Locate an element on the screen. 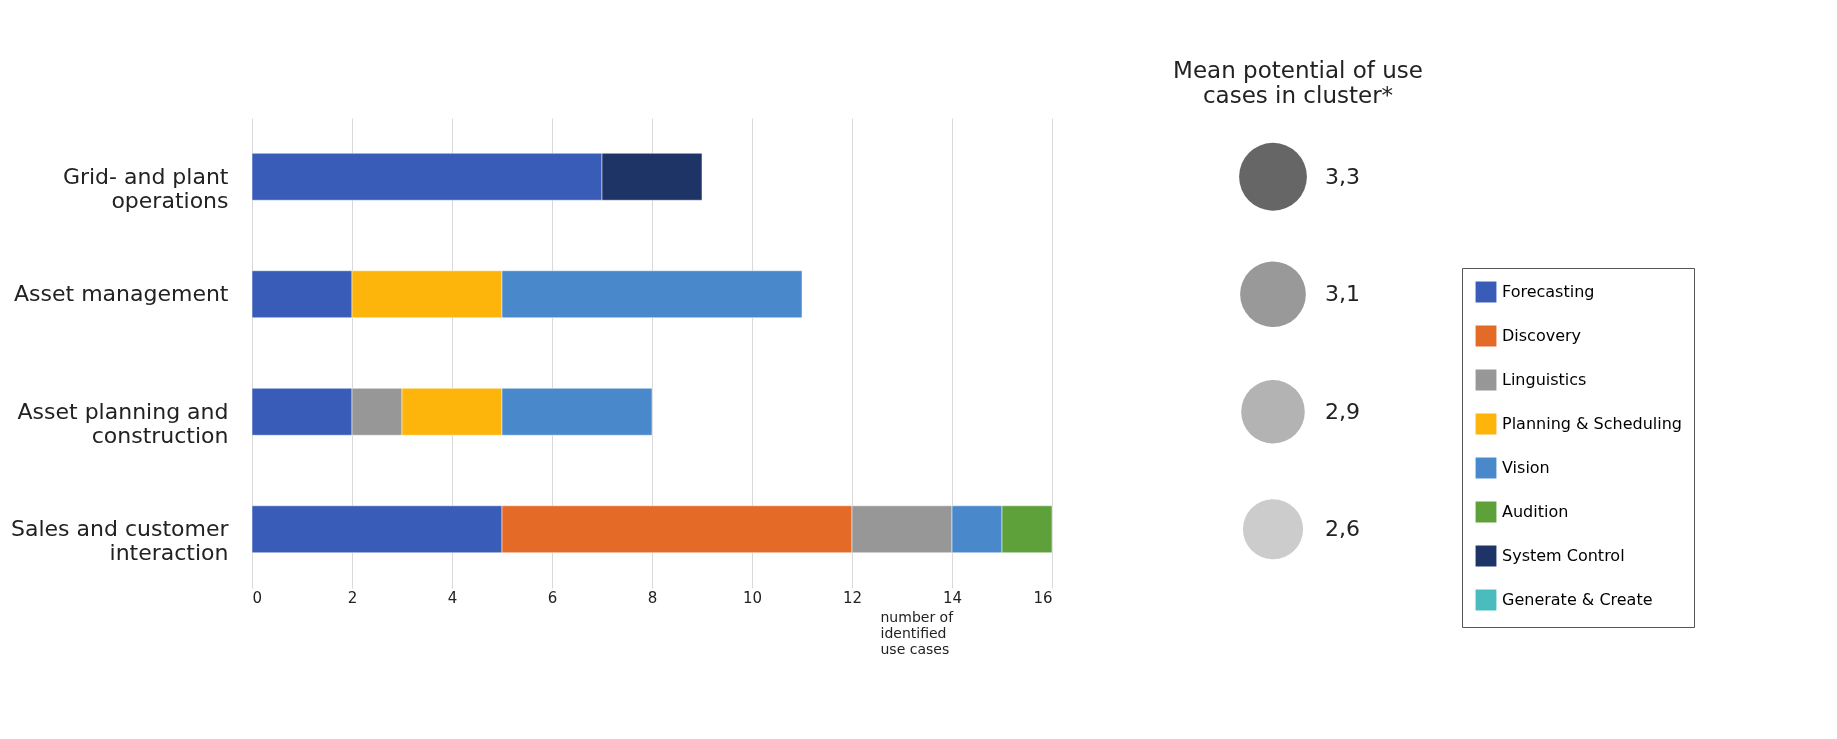  legend-label: Discovery is located at coordinates (1542, 335).